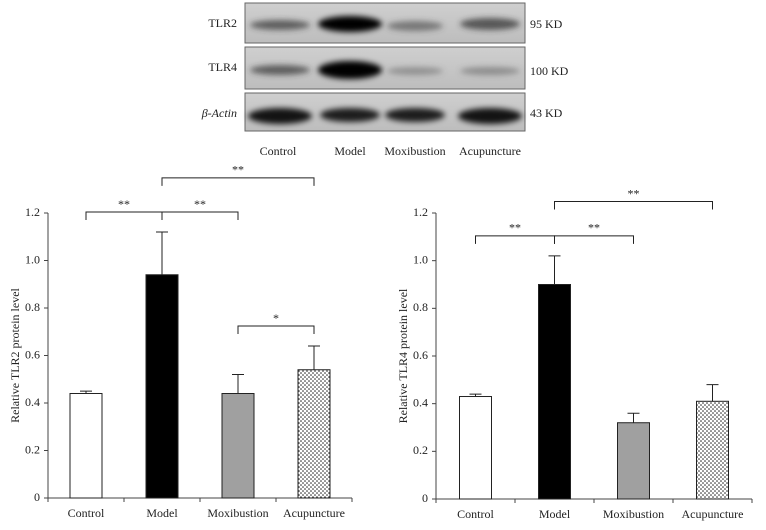 The height and width of the screenshot is (530, 766). What do you see at coordinates (219, 113) in the screenshot?
I see `blot-row-label: β-Actin` at bounding box center [219, 113].